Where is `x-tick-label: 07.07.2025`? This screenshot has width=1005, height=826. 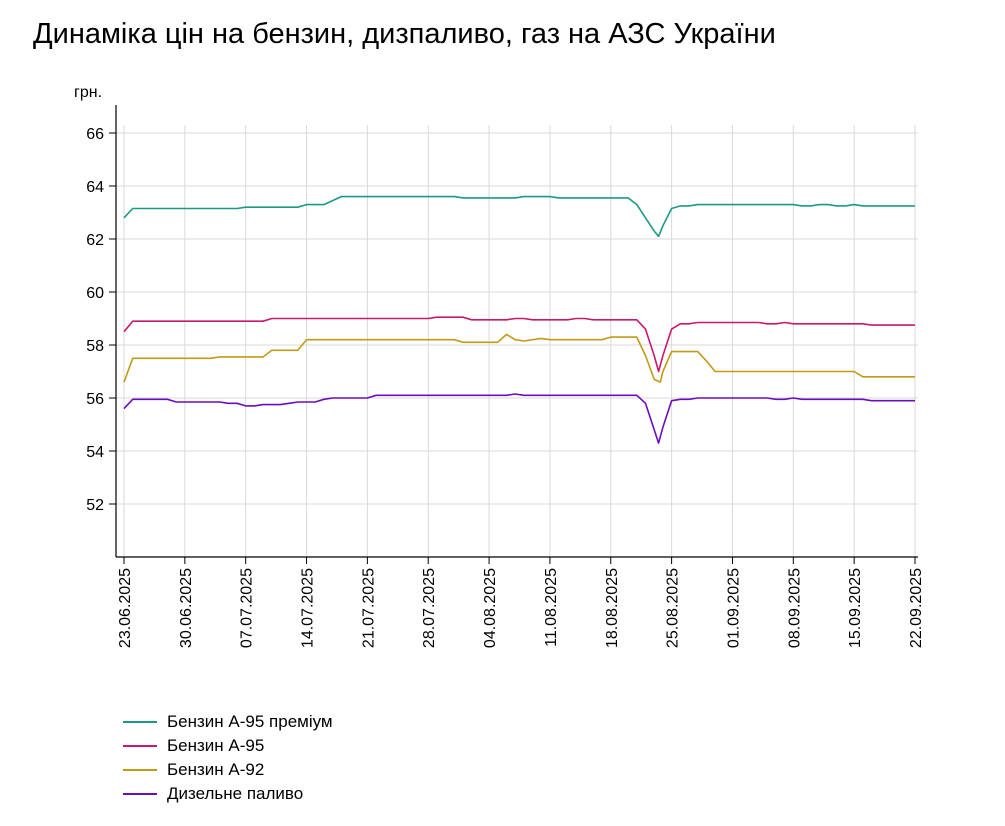 x-tick-label: 07.07.2025 is located at coordinates (247, 608).